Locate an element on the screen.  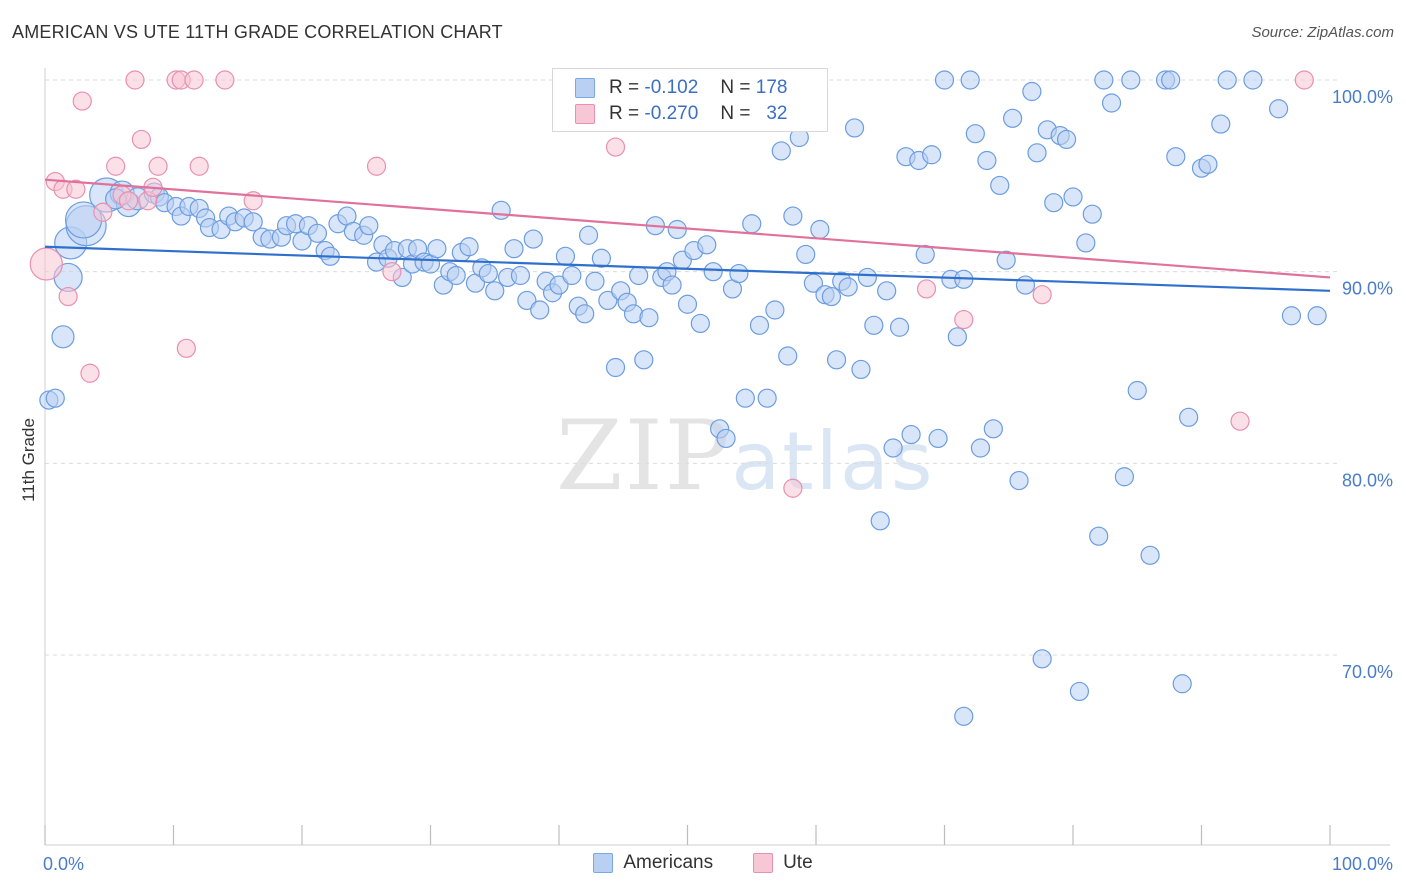
x-tick-label: 100.0% is located at coordinates (1362, 864).